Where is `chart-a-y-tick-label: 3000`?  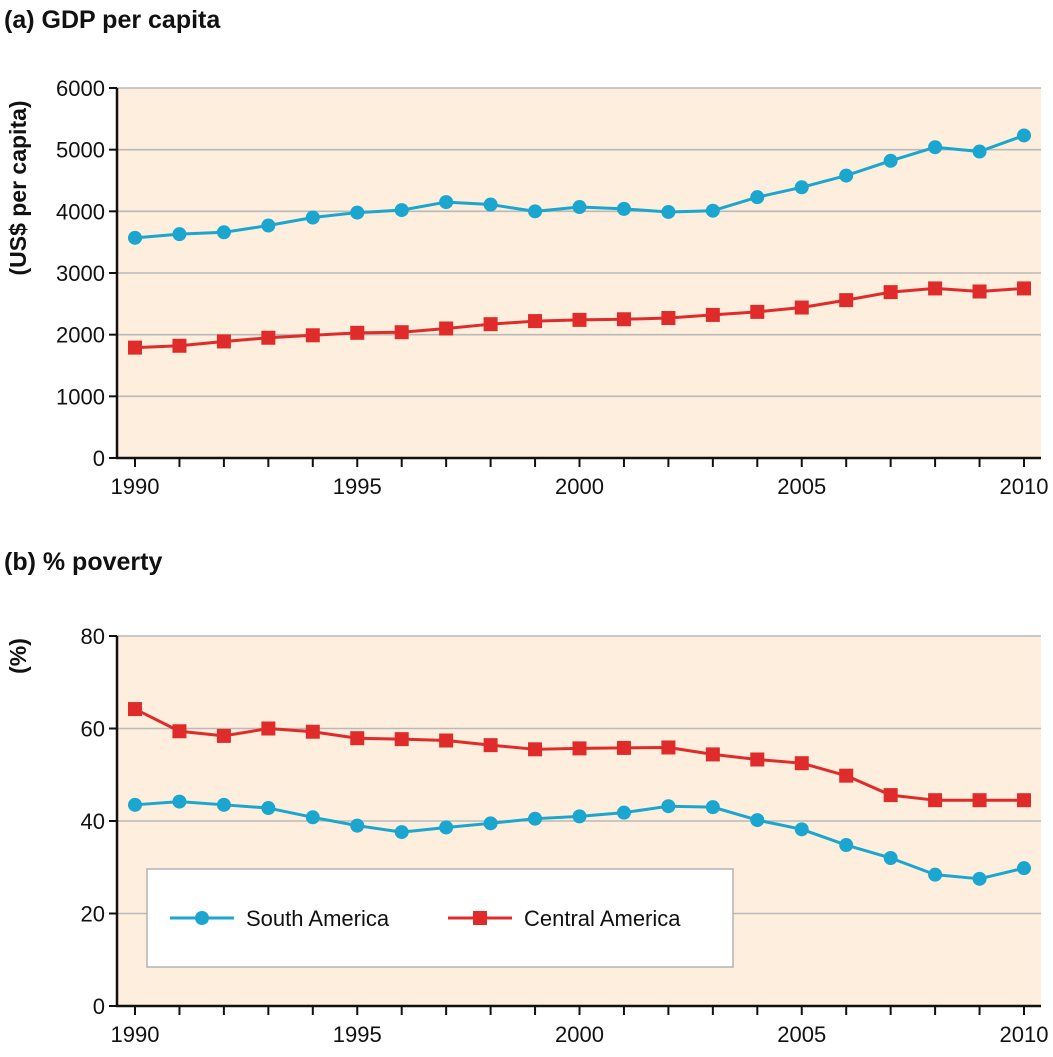 chart-a-y-tick-label: 3000 is located at coordinates (80, 273).